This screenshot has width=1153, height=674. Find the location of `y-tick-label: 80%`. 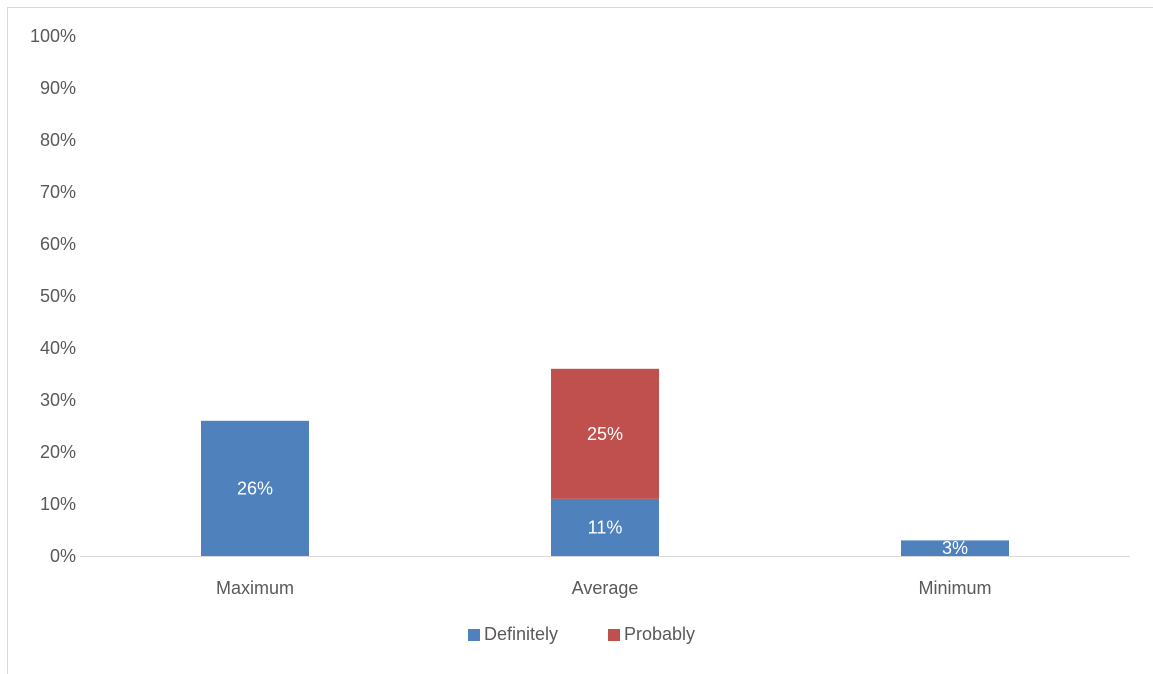

y-tick-label: 80% is located at coordinates (58, 140).